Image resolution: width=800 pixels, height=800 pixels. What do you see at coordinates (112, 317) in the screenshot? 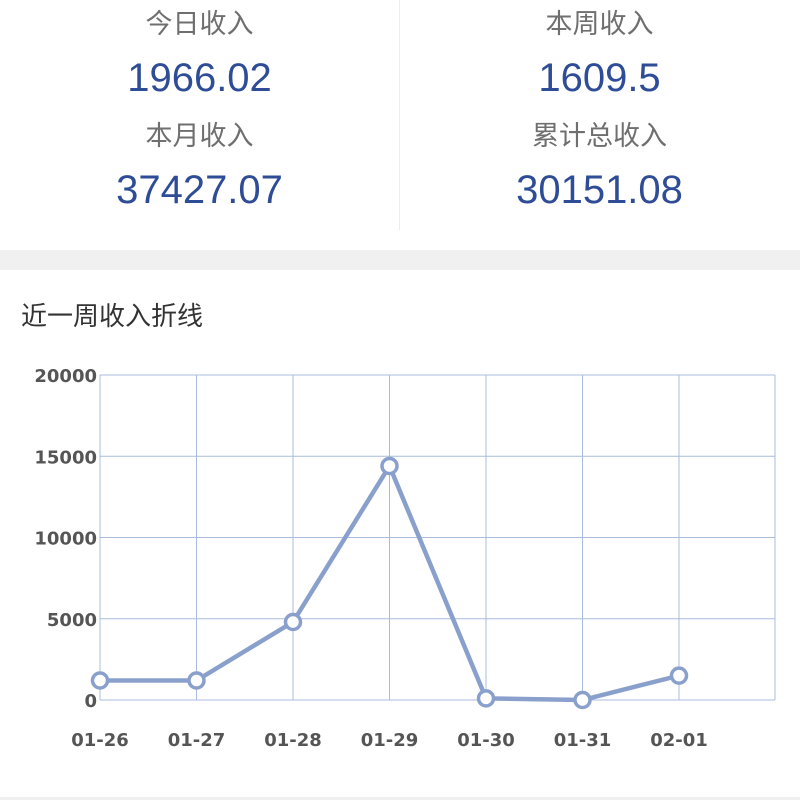
I see `chart-title: 近一周收入折线` at bounding box center [112, 317].